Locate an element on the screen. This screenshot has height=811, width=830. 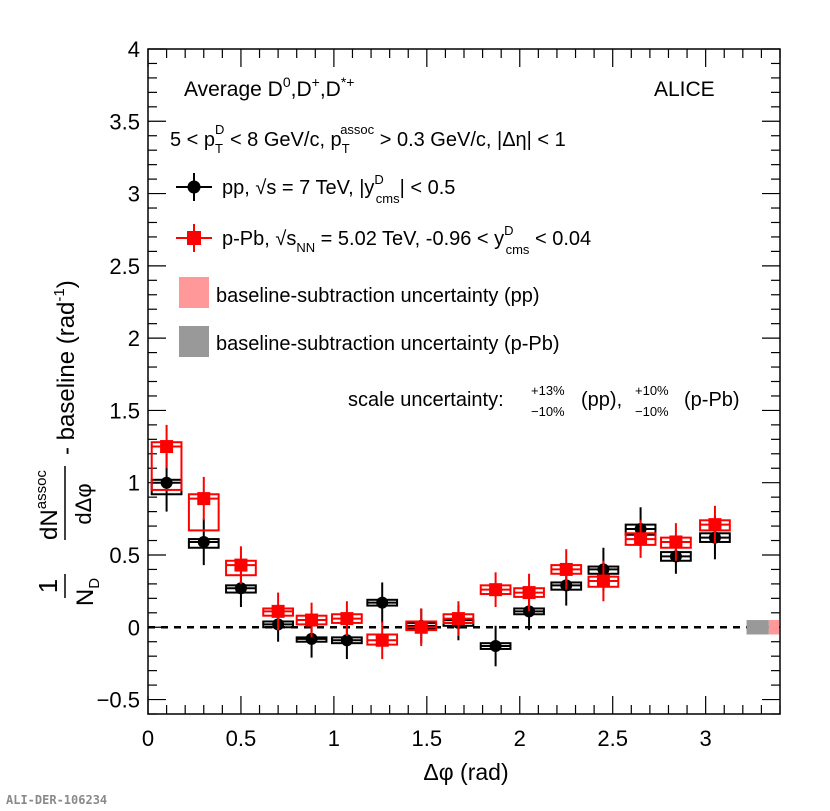
y-tick-label: 3.5 is located at coordinates (124, 121).